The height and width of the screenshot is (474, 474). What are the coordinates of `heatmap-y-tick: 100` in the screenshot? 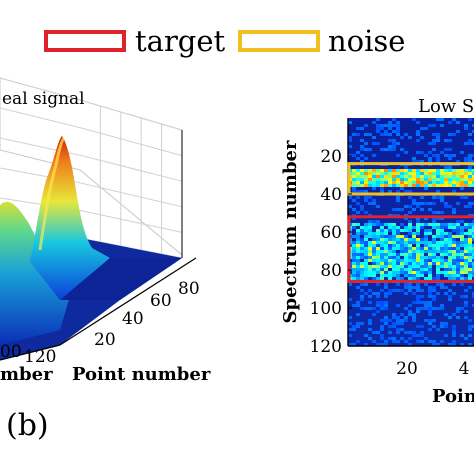 It's located at (326, 309).